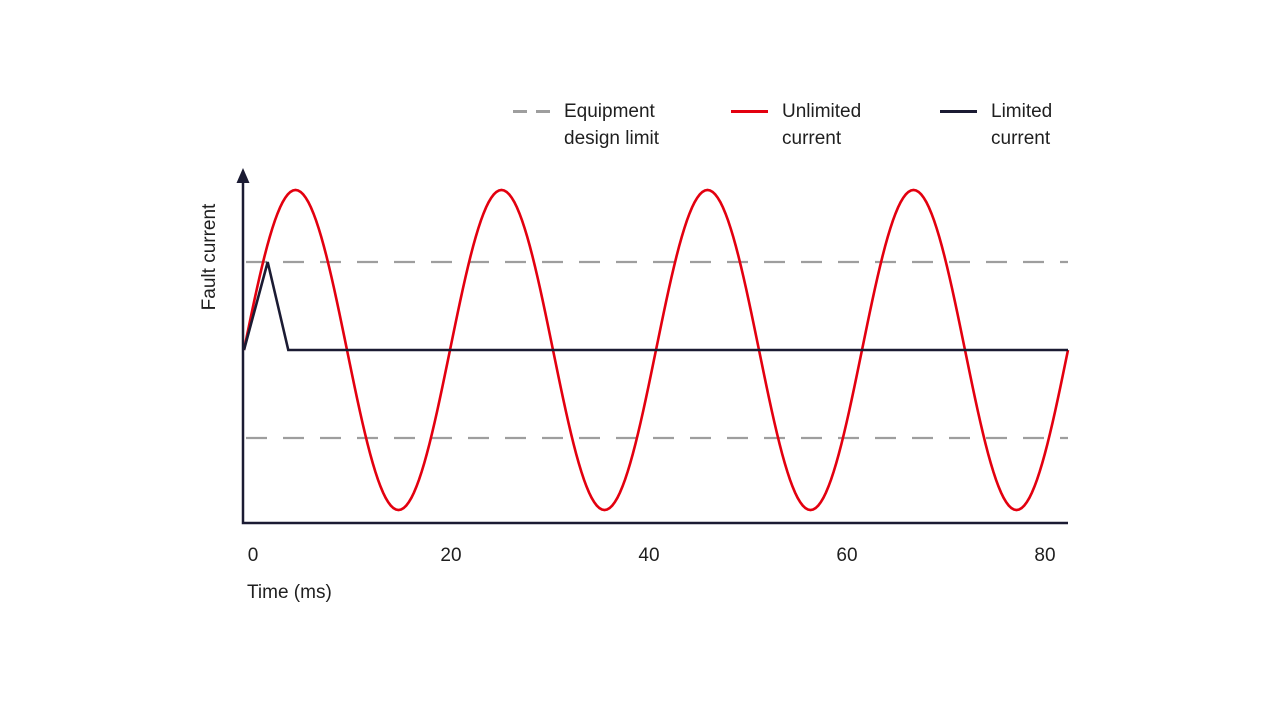  What do you see at coordinates (749, 111) in the screenshot?
I see `red-line-swatch` at bounding box center [749, 111].